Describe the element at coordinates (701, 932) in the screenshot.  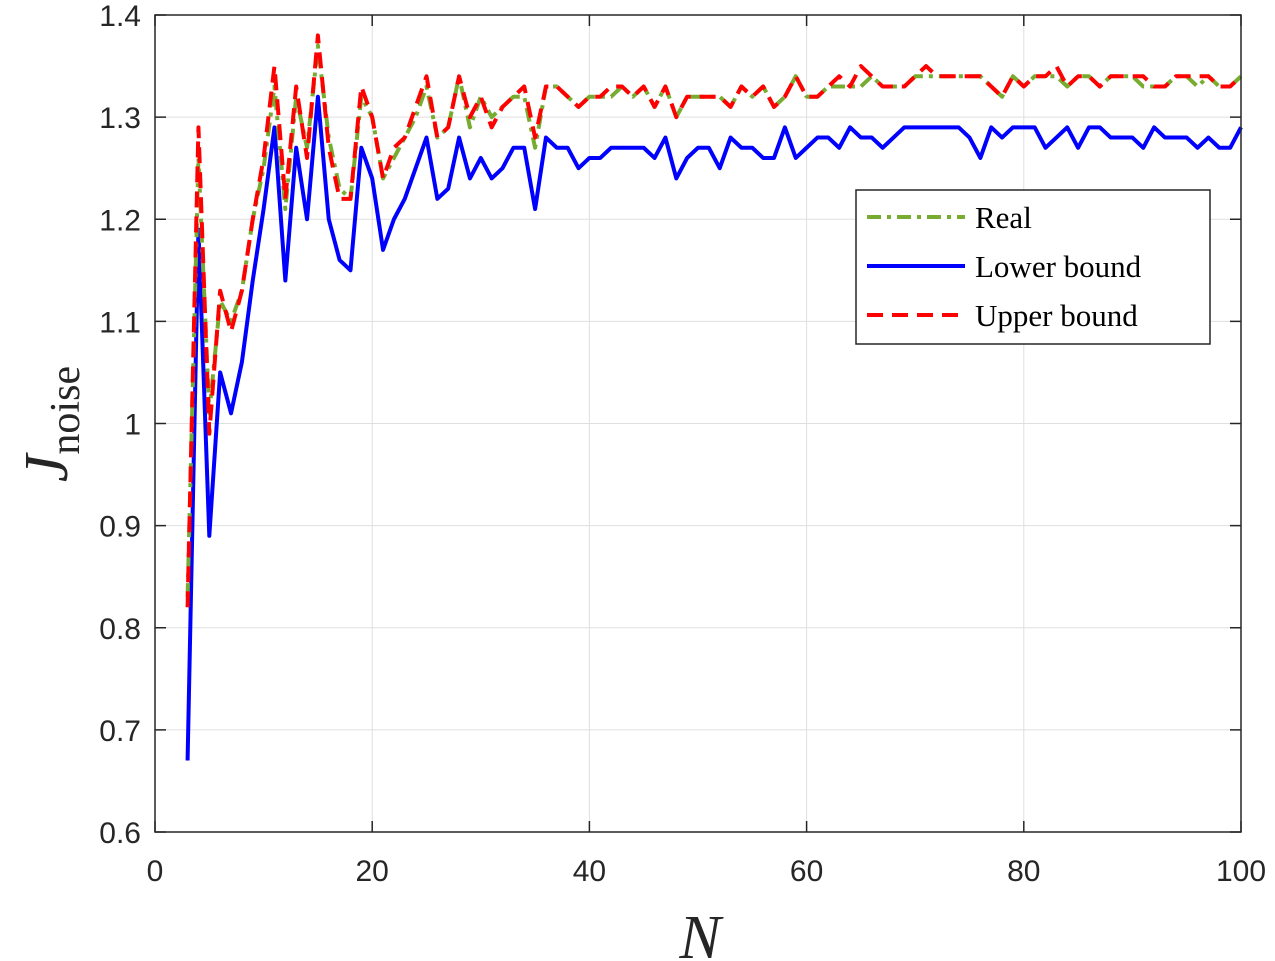
I see `x-axis-label: N` at that location.